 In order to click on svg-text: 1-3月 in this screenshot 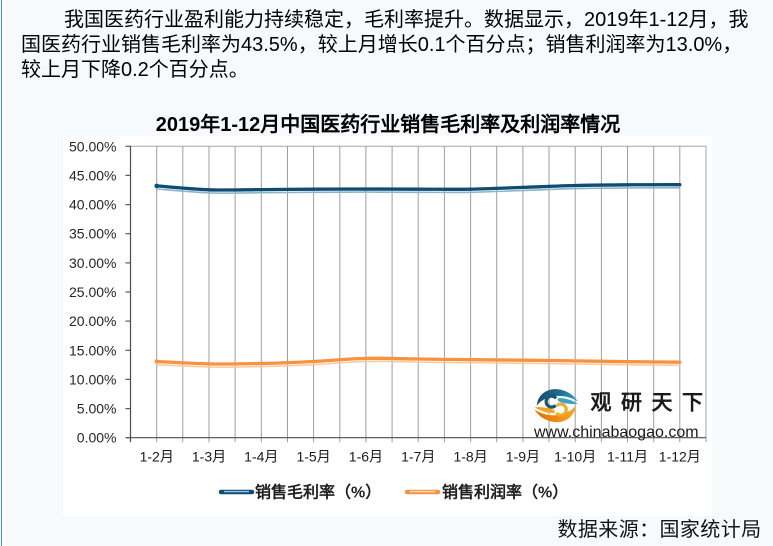, I will do `click(209, 457)`.